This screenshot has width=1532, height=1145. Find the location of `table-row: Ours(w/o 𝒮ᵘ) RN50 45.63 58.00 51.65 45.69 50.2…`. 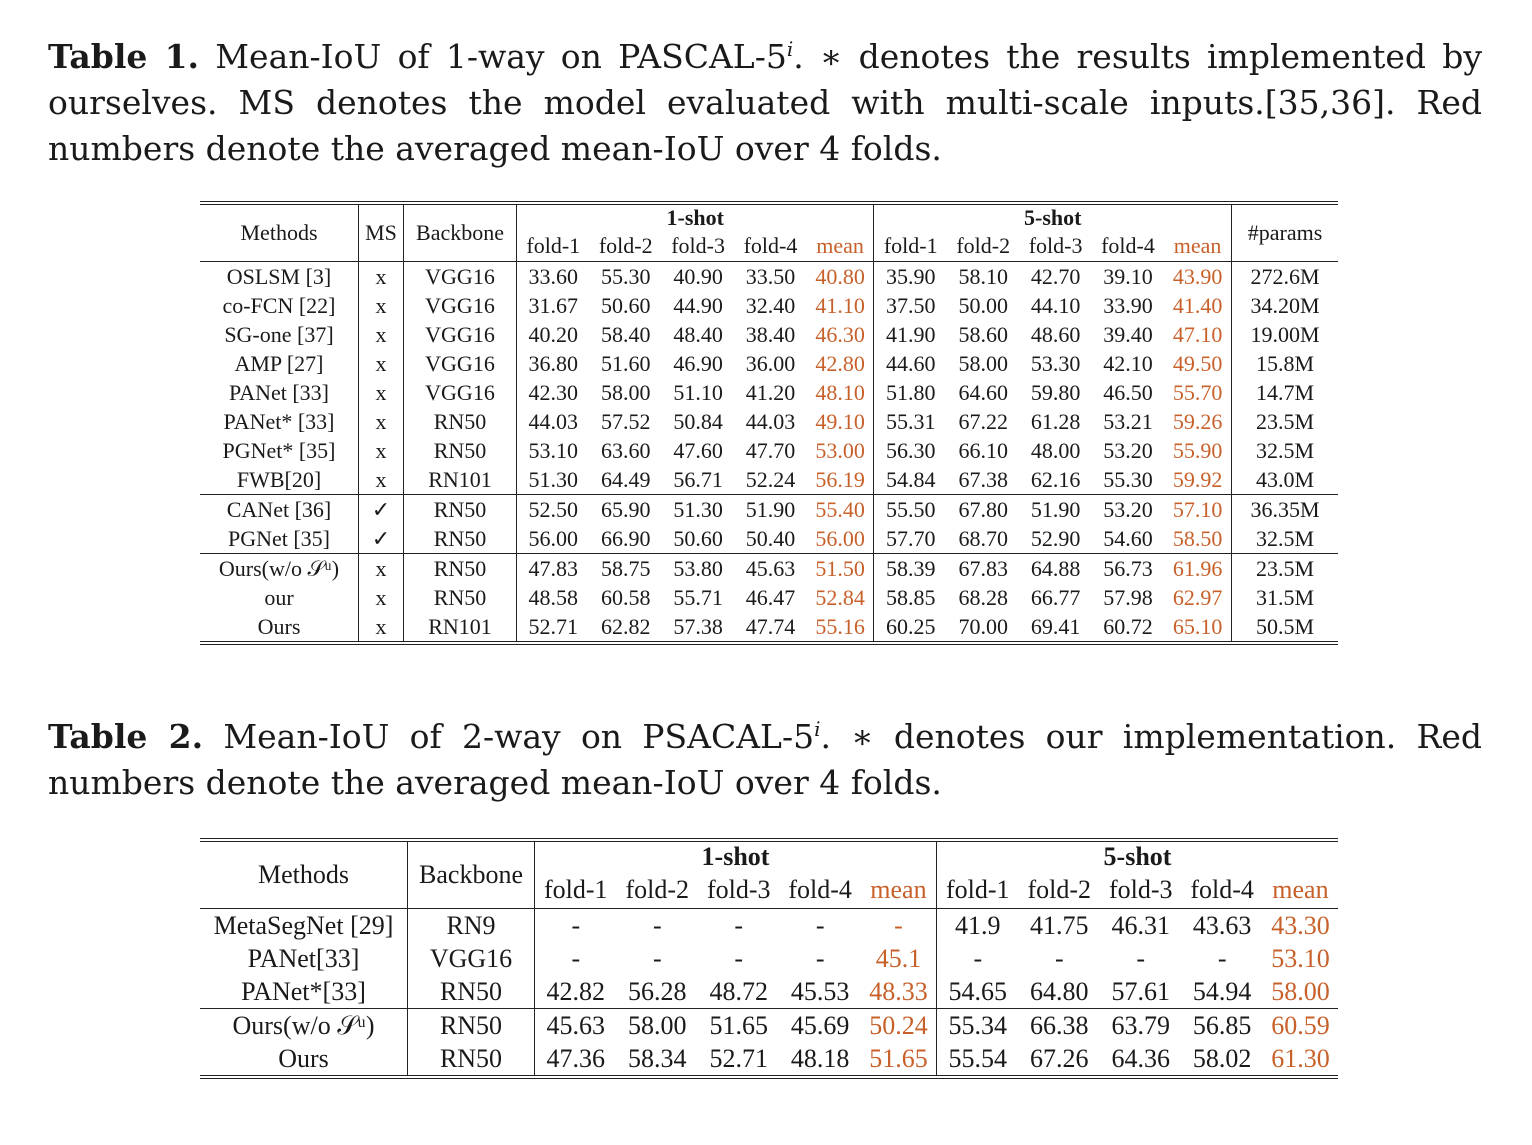

table-row: Ours(w/o 𝒮ᵘ) RN50 45.63 58.00 51.65 45.69 50.2… is located at coordinates (769, 1025).